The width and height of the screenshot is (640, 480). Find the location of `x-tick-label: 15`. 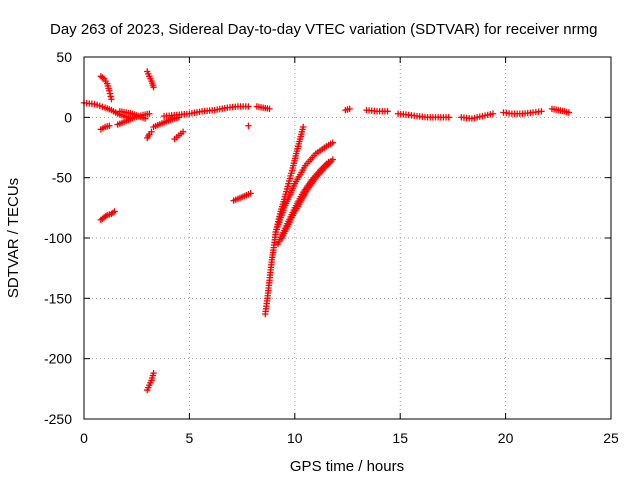

x-tick-label: 15 is located at coordinates (400, 438).